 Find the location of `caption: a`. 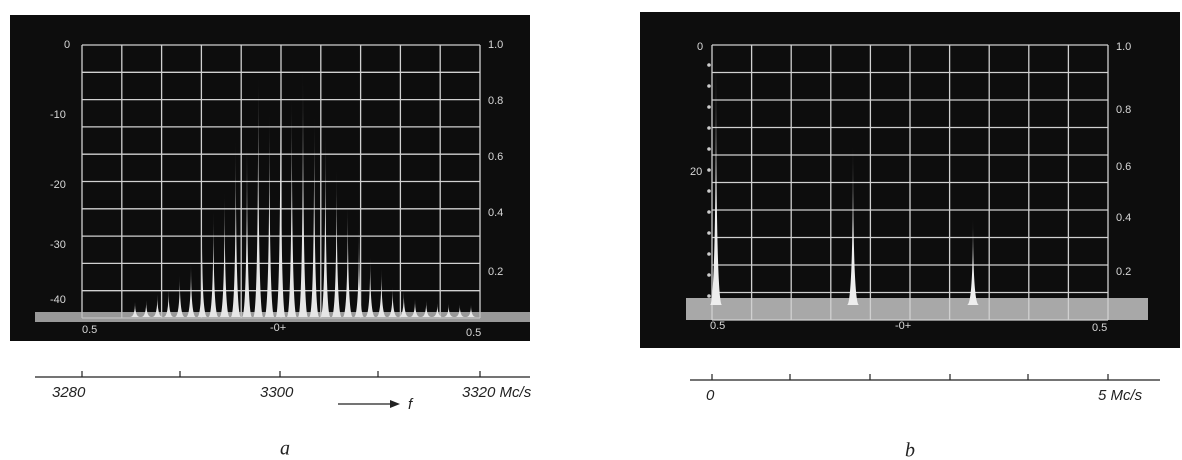

caption: a is located at coordinates (285, 449).